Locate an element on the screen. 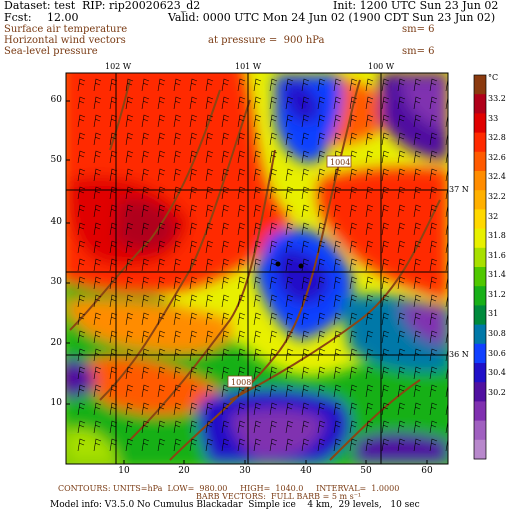 This screenshot has height=512, width=512. field-horizontal-wind-vectors: Horizontal wind vectors is located at coordinates (65, 40).